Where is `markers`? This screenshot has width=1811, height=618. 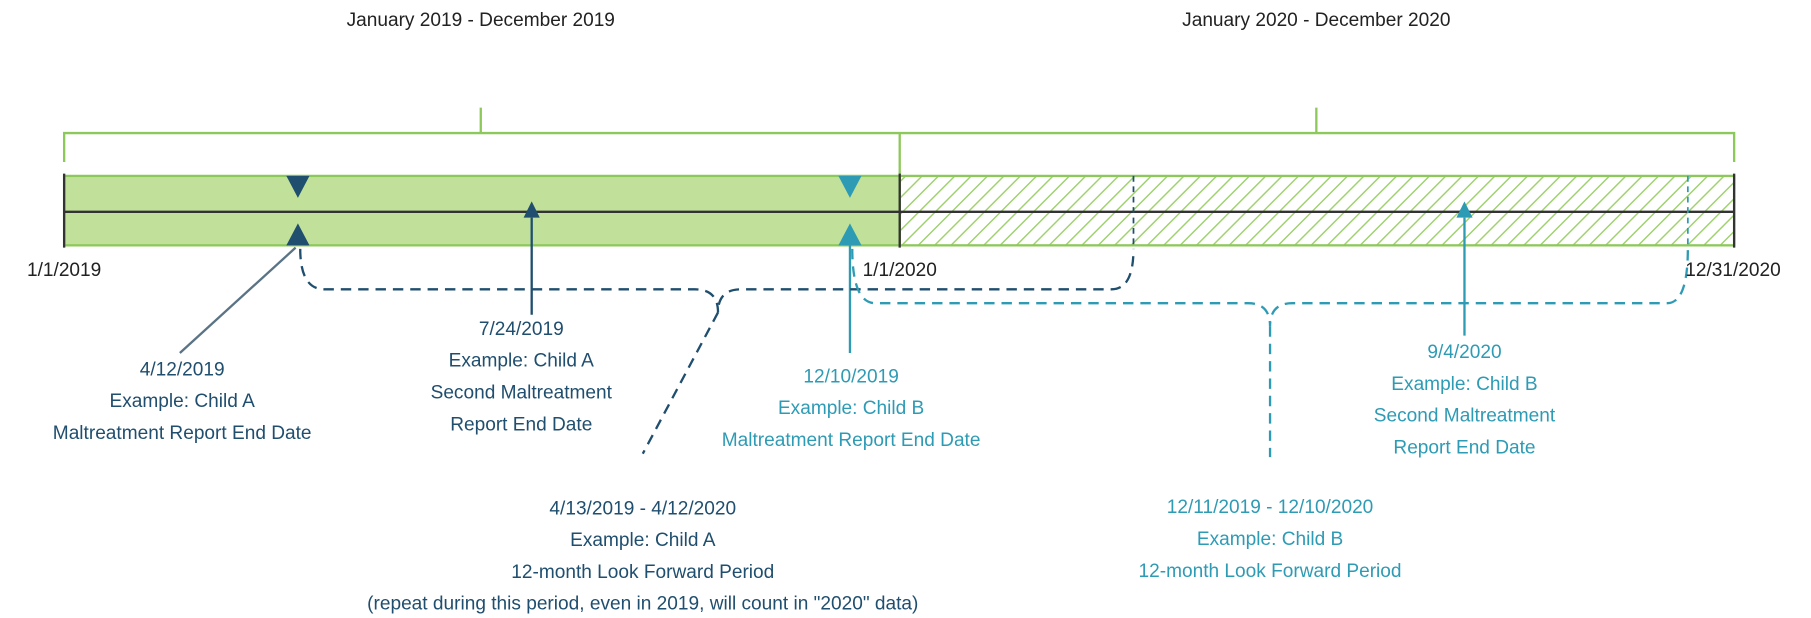 markers is located at coordinates (879, 210).